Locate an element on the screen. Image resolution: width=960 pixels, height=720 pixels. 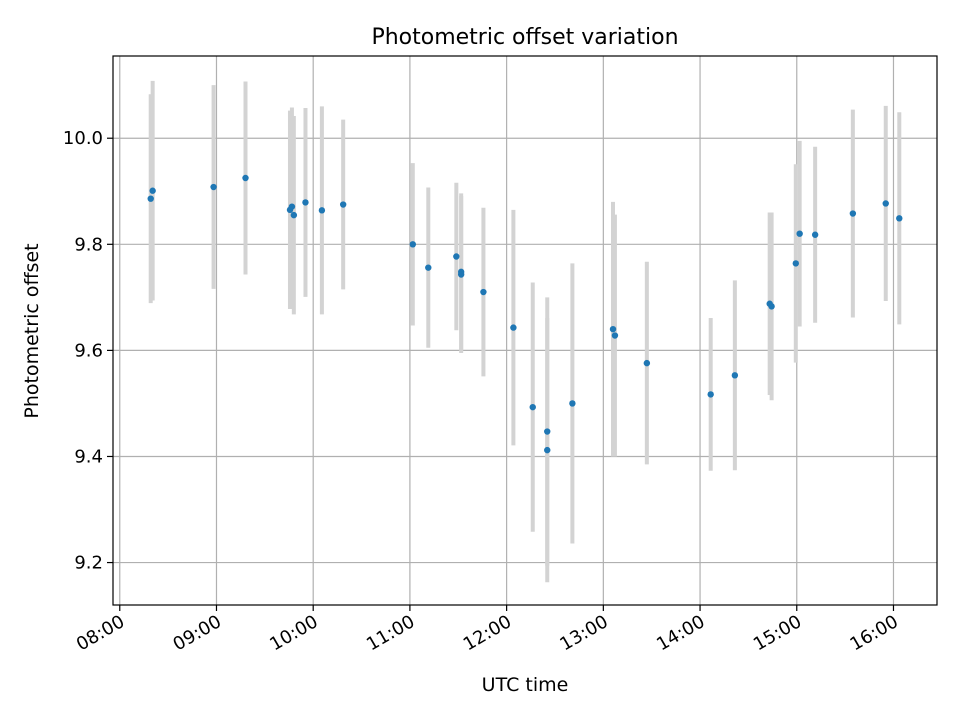
x-tick-label: 16:00 is located at coordinates (874, 633).